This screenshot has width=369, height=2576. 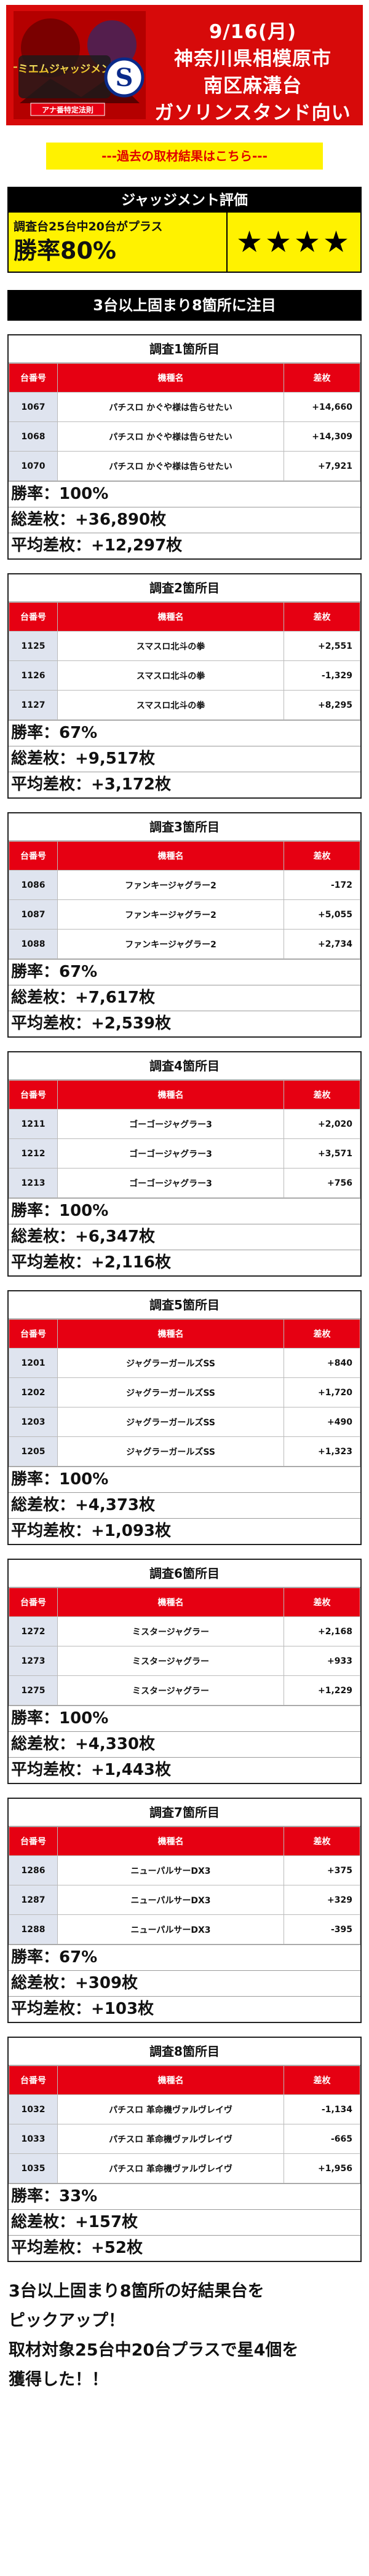 I want to click on win-rate: 勝率：67%, so click(x=184, y=1957).